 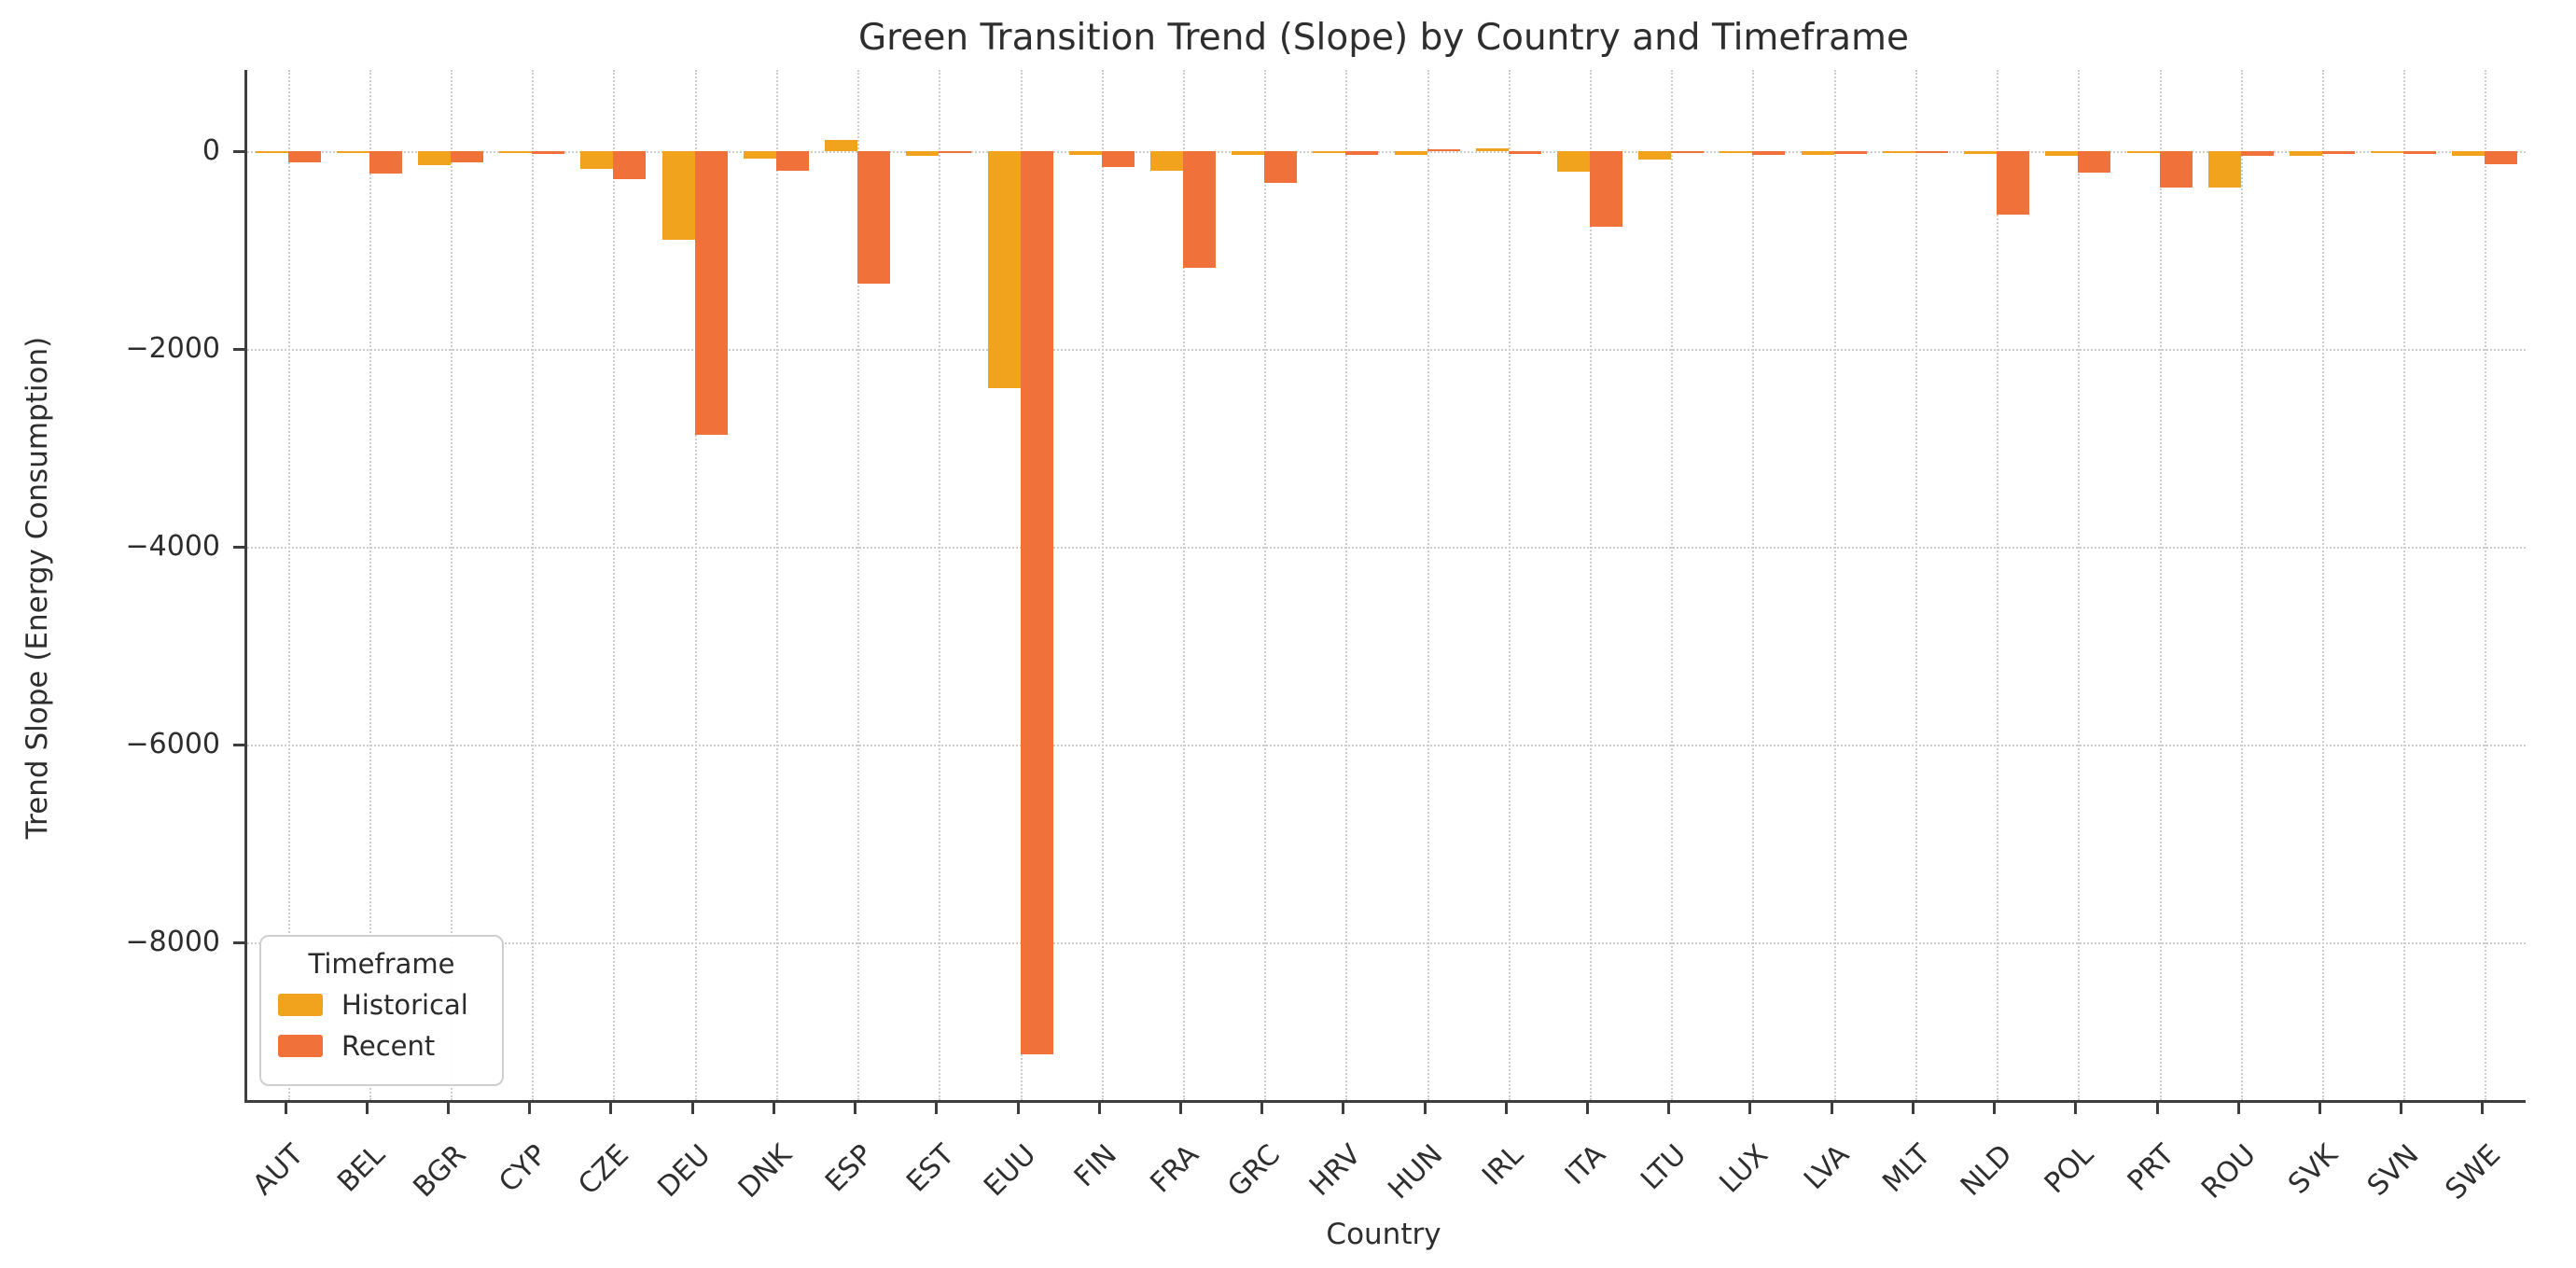 I want to click on x-tick-label: GRC, so click(x=1253, y=1171).